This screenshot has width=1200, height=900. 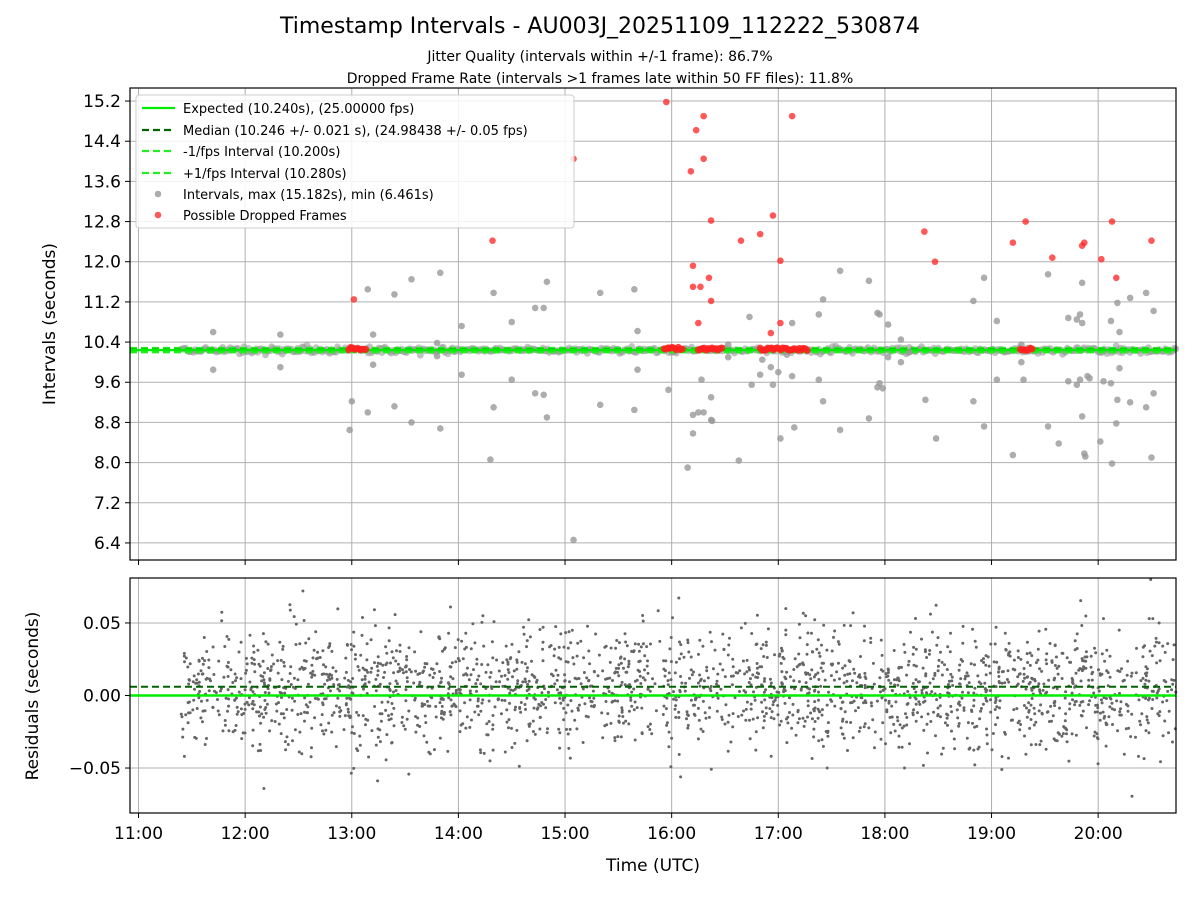 What do you see at coordinates (565, 834) in the screenshot?
I see `x-tick-label: 15:00` at bounding box center [565, 834].